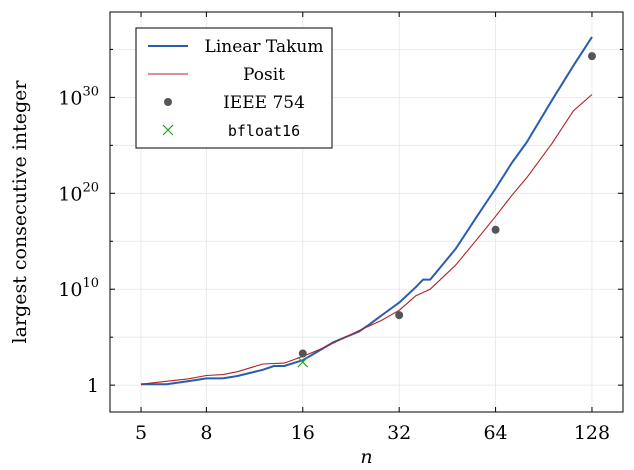 The width and height of the screenshot is (634, 470). Describe the element at coordinates (93, 386) in the screenshot. I see `y-tick-label: 1` at that location.